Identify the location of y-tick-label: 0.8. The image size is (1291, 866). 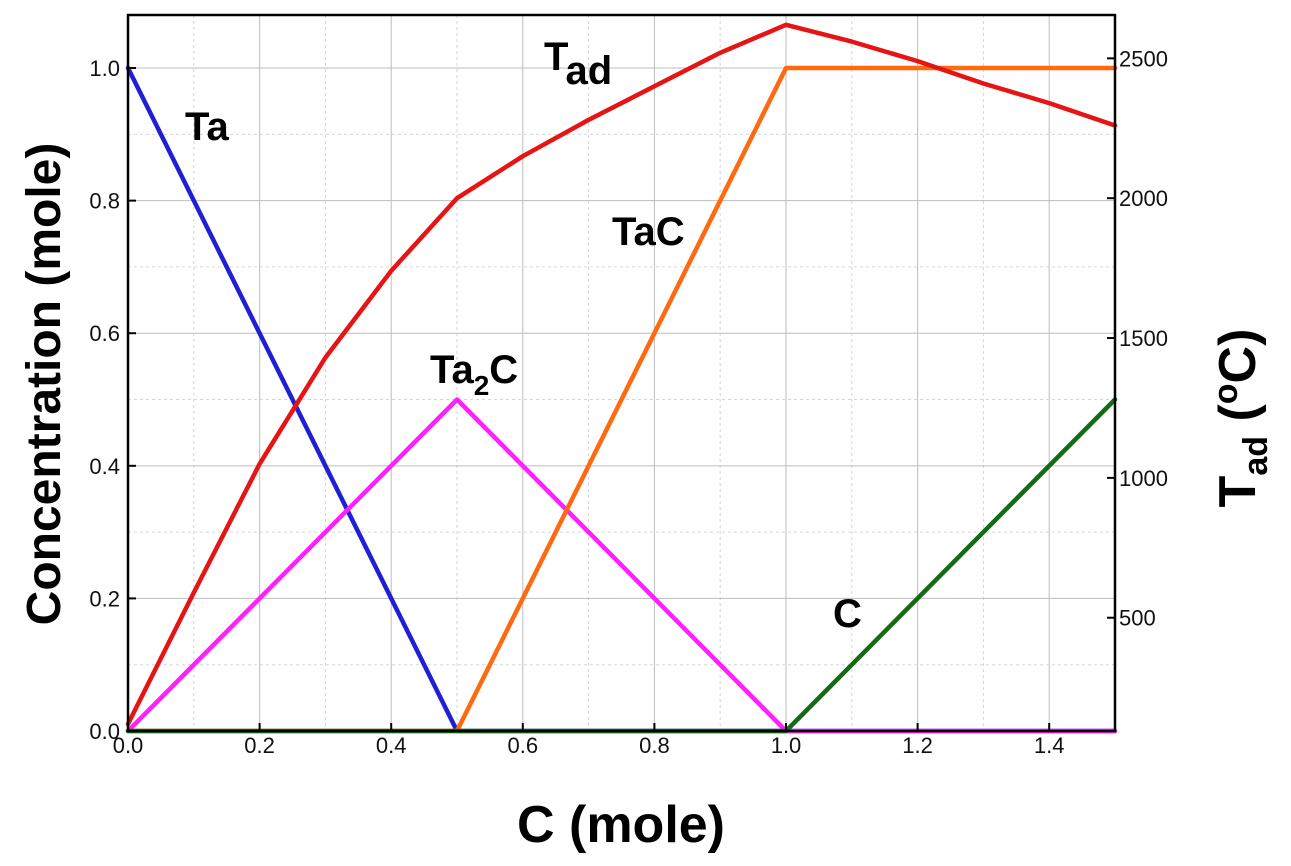
(104, 201).